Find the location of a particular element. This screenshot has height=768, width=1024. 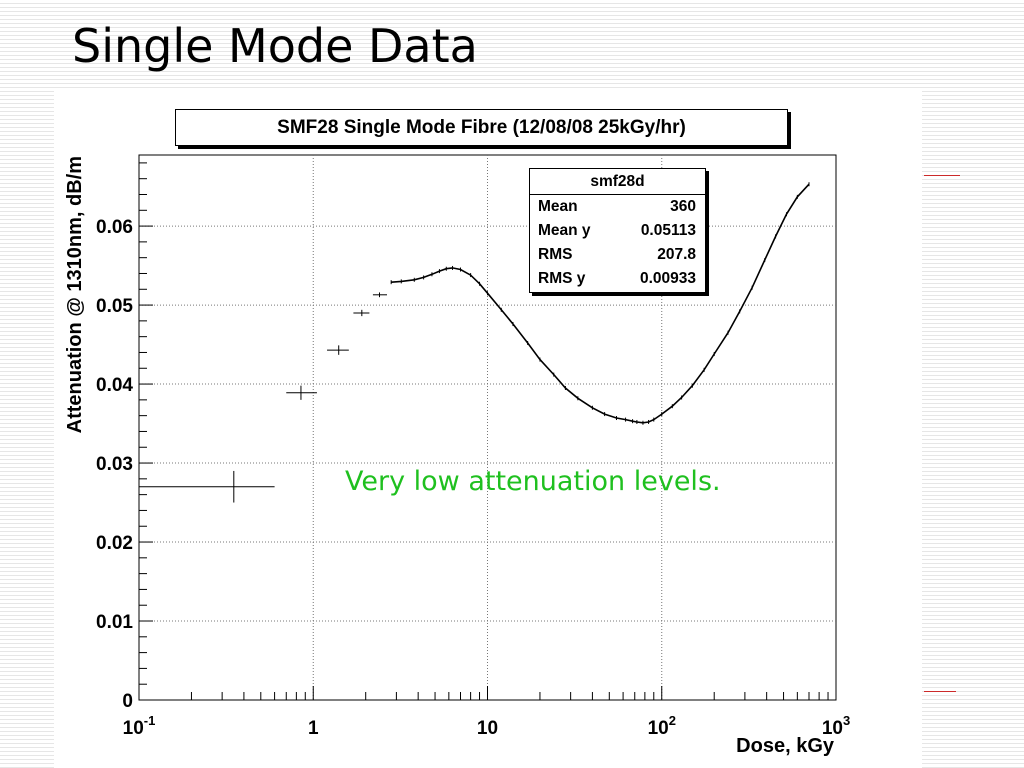

x-tick-label: 1 is located at coordinates (313, 728).